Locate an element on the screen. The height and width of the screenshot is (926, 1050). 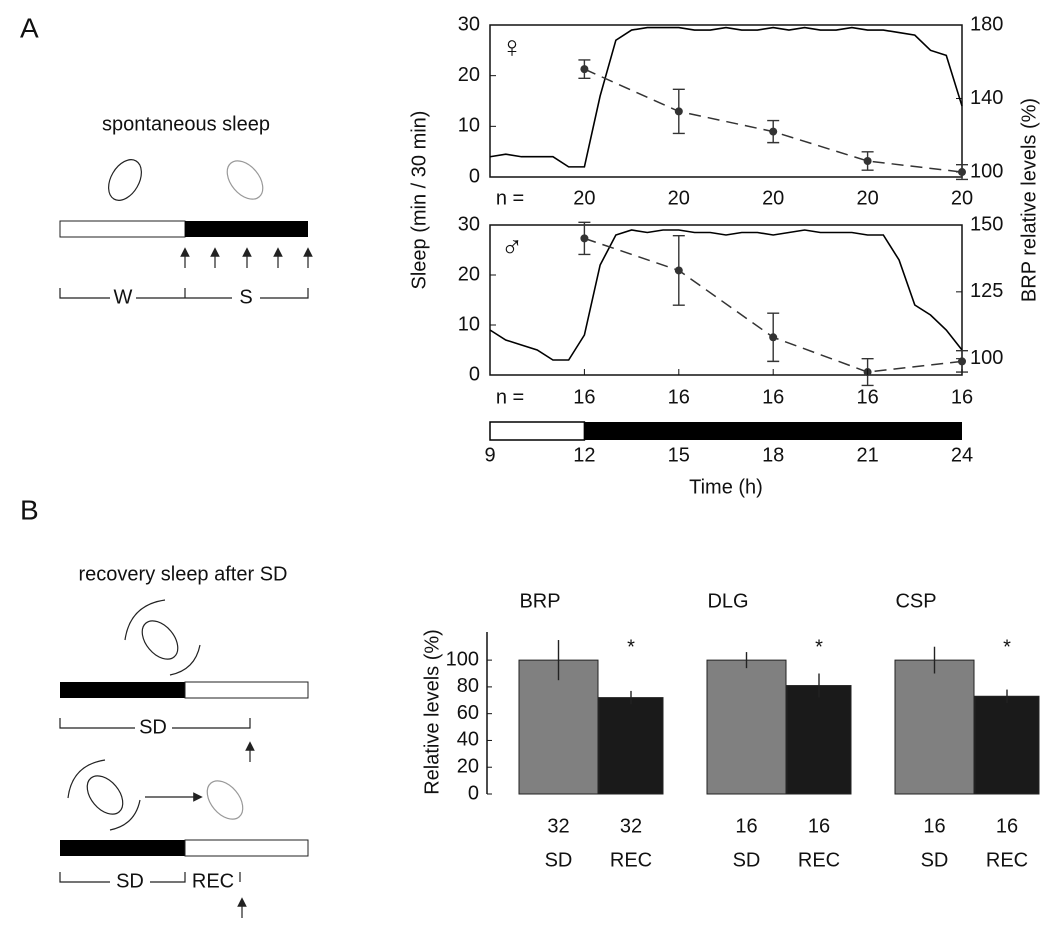
x-axis-label: Time (h) is located at coordinates (726, 487).